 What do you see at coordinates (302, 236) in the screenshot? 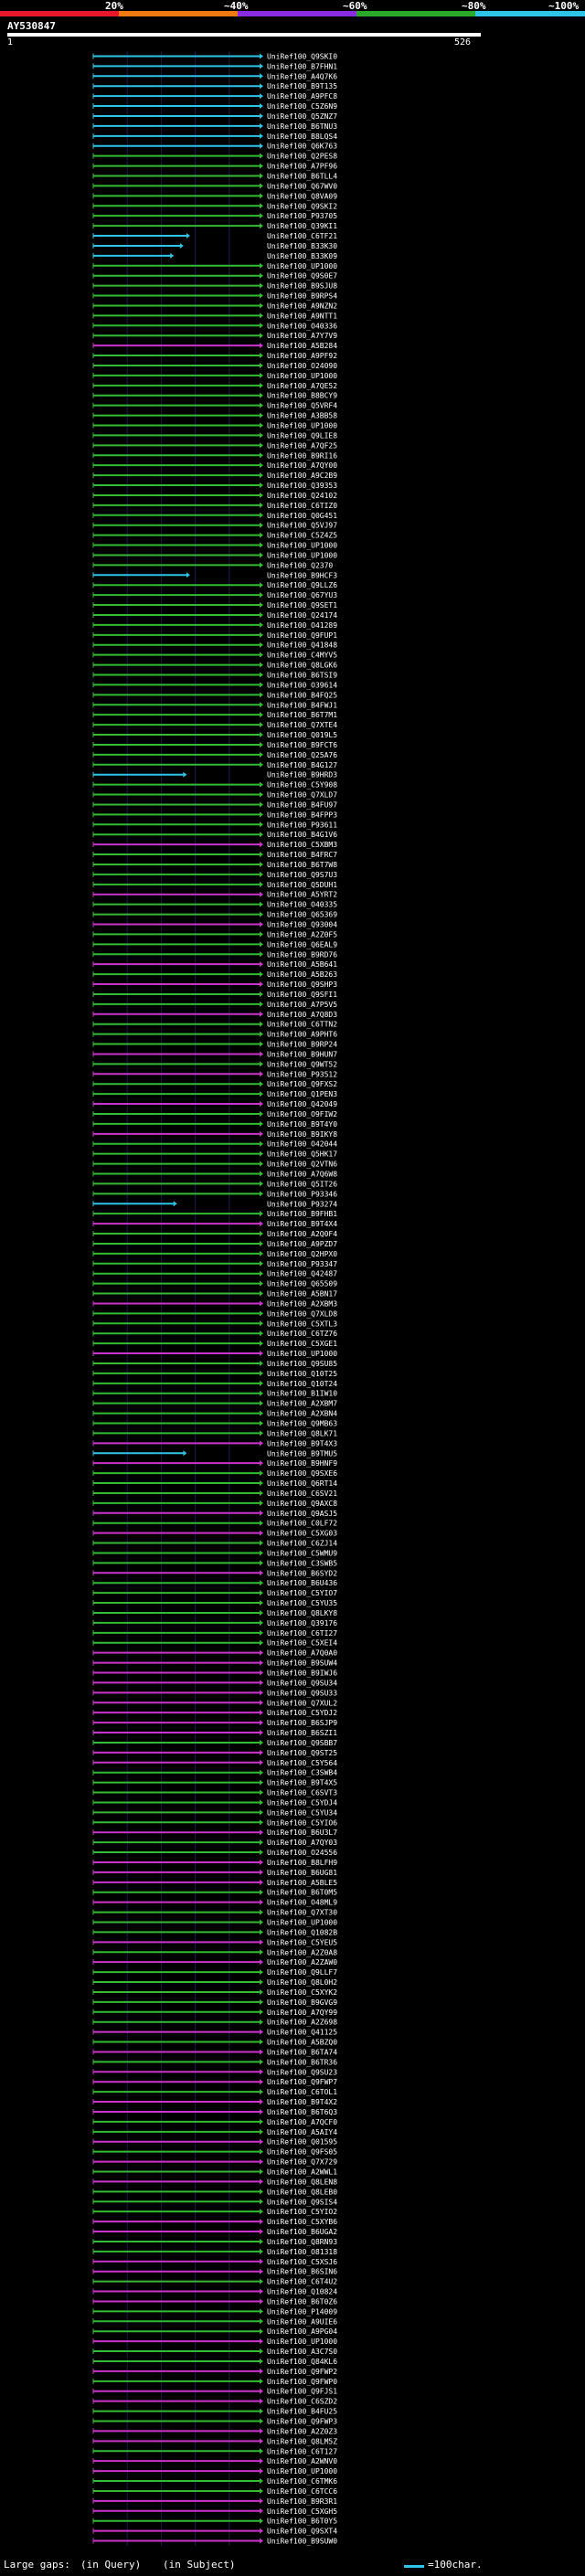
I see `hit-label: UniRef100_C6TF21` at bounding box center [302, 236].